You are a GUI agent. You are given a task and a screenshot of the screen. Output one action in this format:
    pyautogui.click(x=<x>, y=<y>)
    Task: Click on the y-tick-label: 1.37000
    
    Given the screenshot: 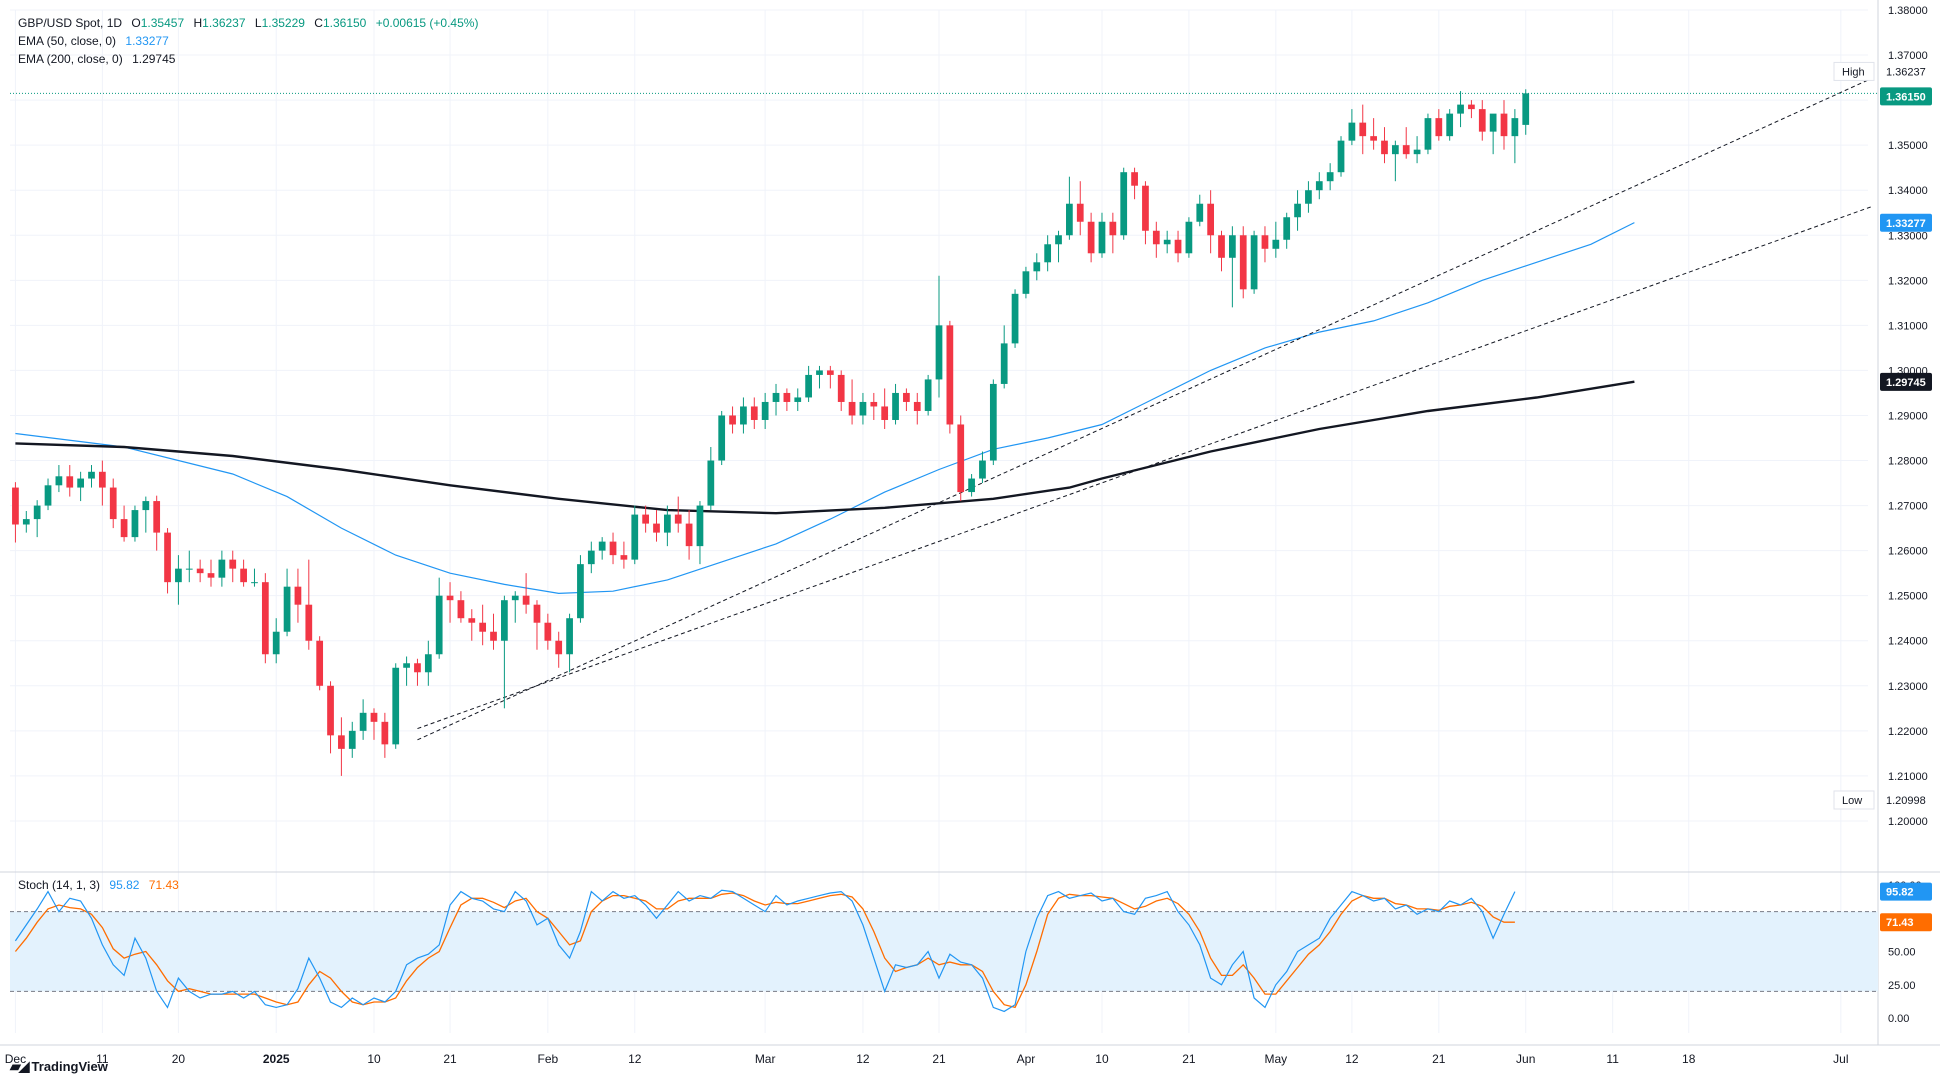 What is the action you would take?
    pyautogui.click(x=1908, y=56)
    